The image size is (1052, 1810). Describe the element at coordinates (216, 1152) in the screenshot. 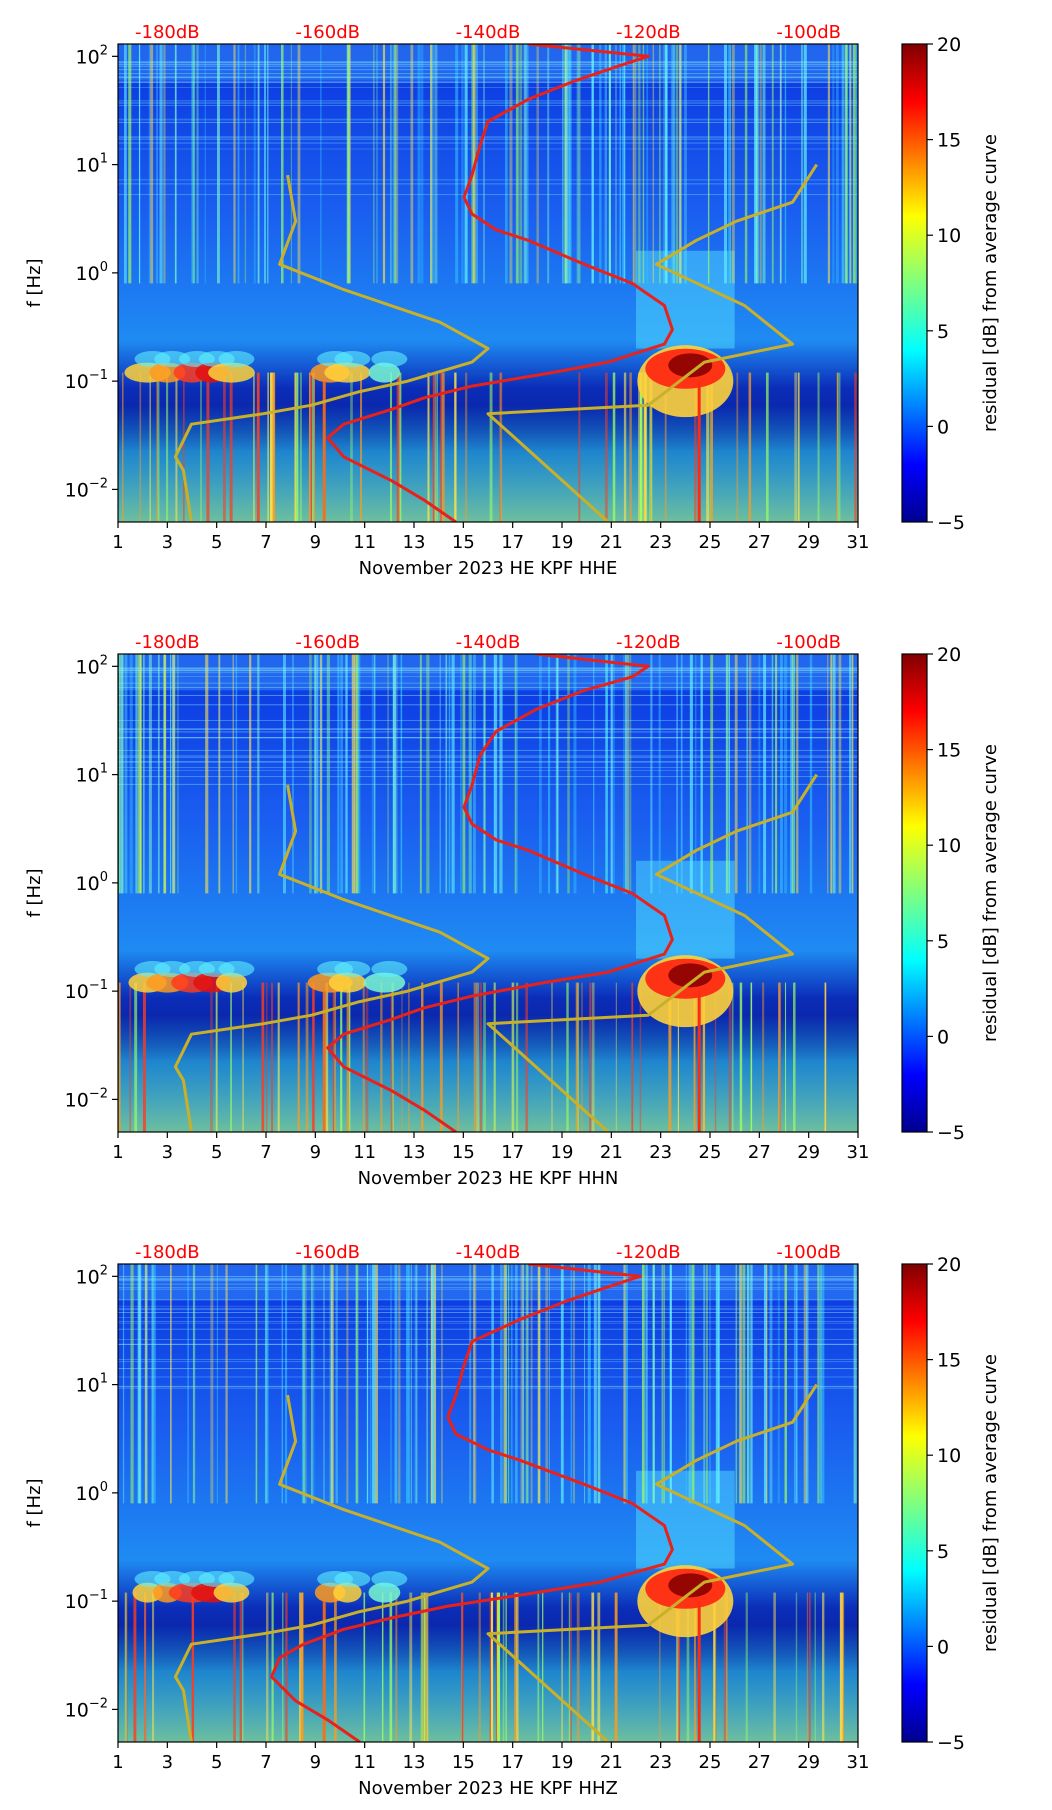

I see `x-tick-label: 5` at that location.